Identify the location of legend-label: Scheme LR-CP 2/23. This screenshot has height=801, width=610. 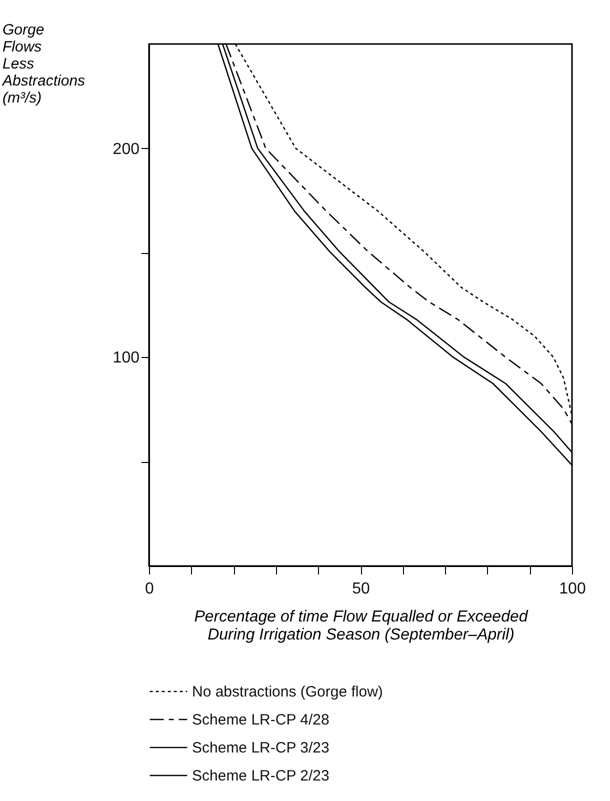
(261, 776).